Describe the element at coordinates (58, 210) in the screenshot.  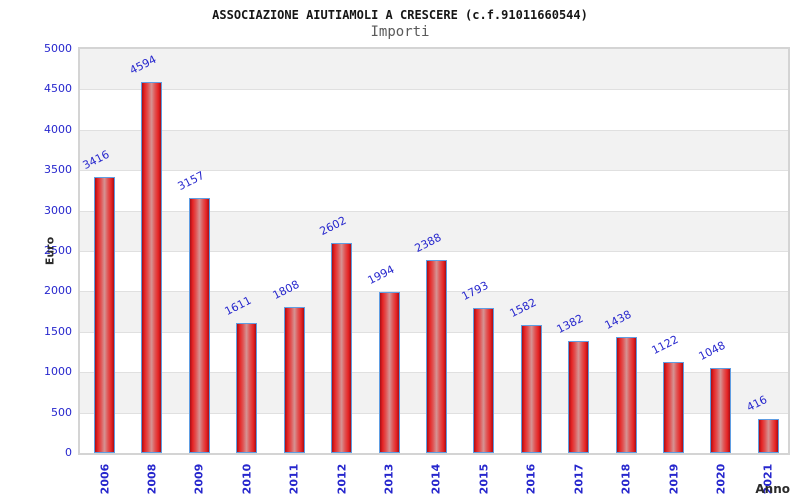
I see `y-tick-label: 3000` at that location.